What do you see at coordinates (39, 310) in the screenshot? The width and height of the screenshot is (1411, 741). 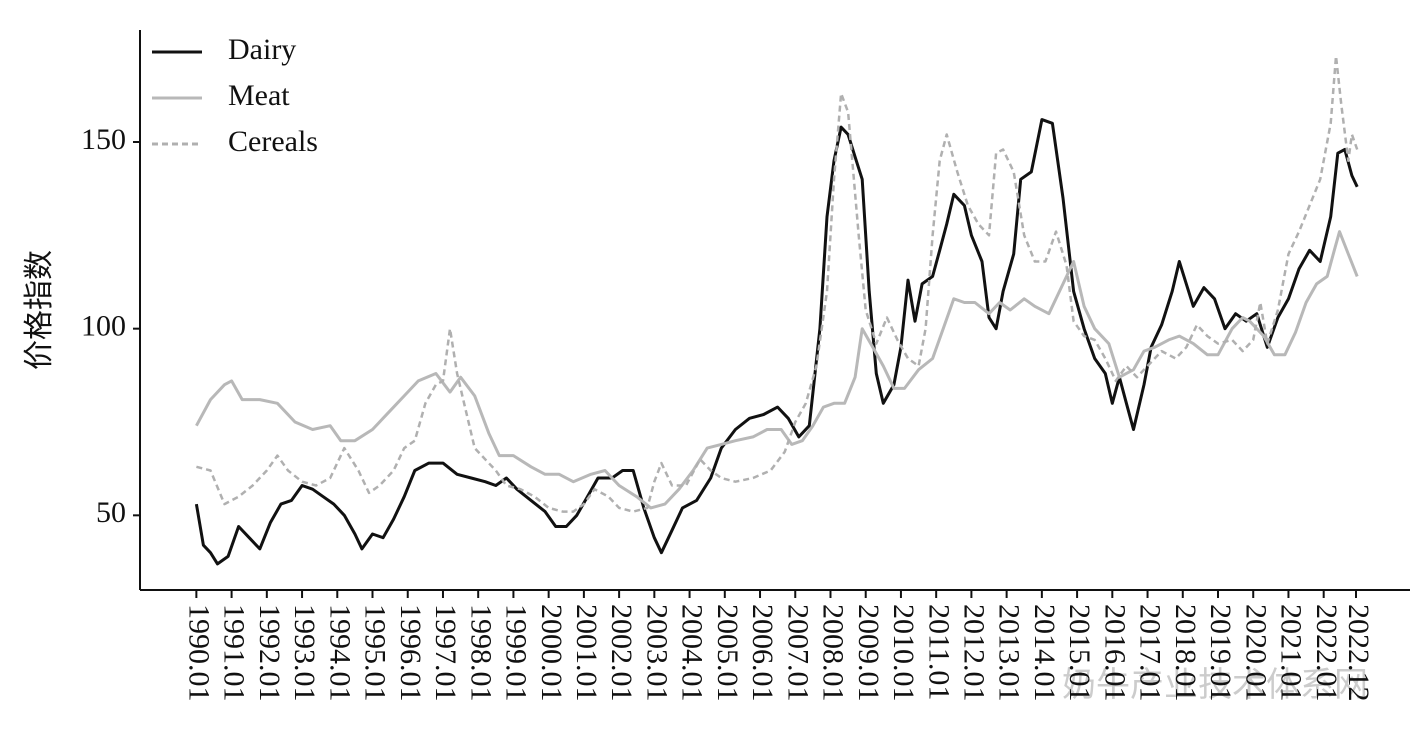 I see `y-axis-label: 价格指数` at bounding box center [39, 310].